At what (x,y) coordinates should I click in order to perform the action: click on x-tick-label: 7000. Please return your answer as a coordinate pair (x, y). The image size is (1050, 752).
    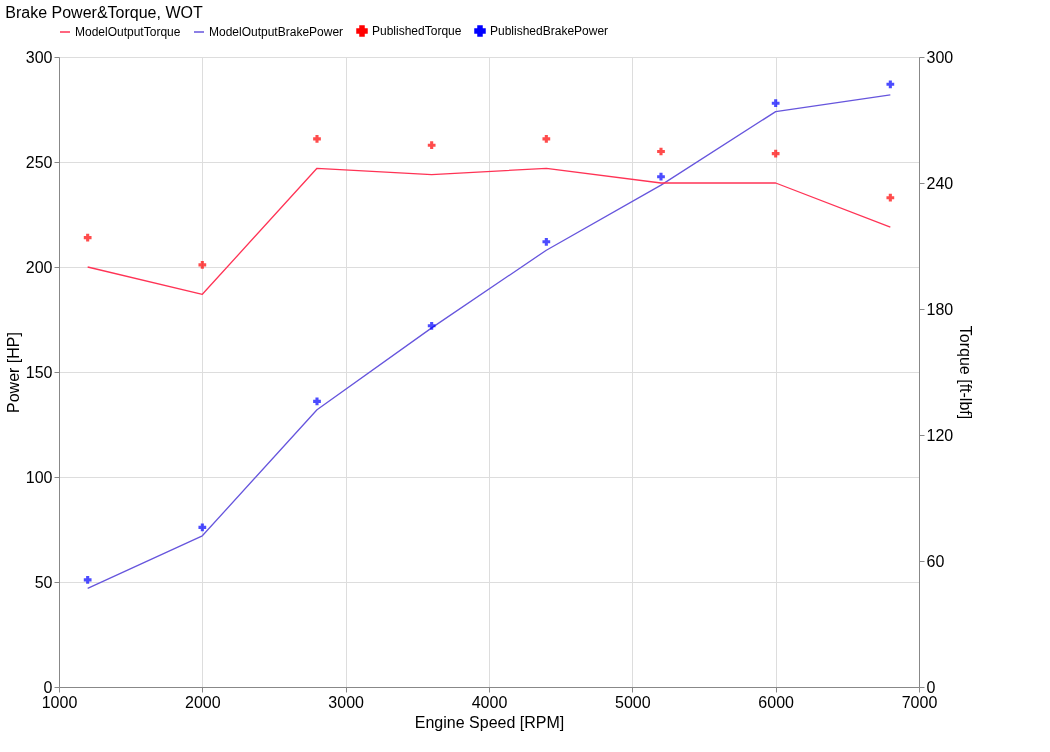
    Looking at the image, I should click on (919, 702).